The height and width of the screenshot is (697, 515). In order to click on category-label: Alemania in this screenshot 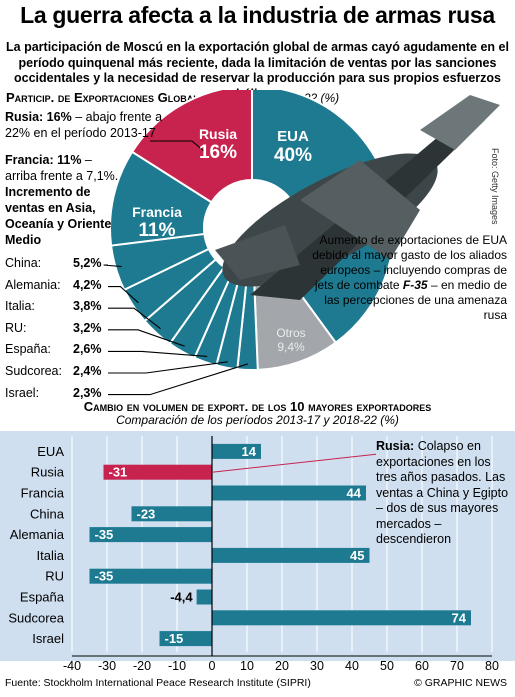, I will do `click(37, 534)`.